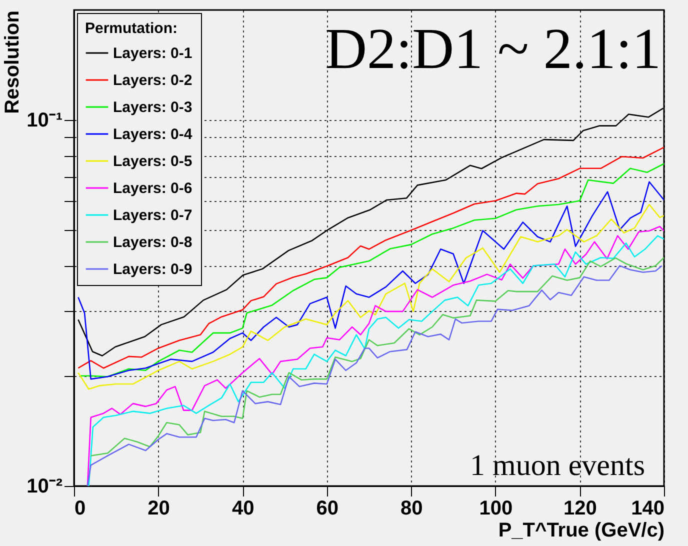 This screenshot has width=688, height=546. I want to click on legend-label: Layers: 0-1, so click(152, 53).